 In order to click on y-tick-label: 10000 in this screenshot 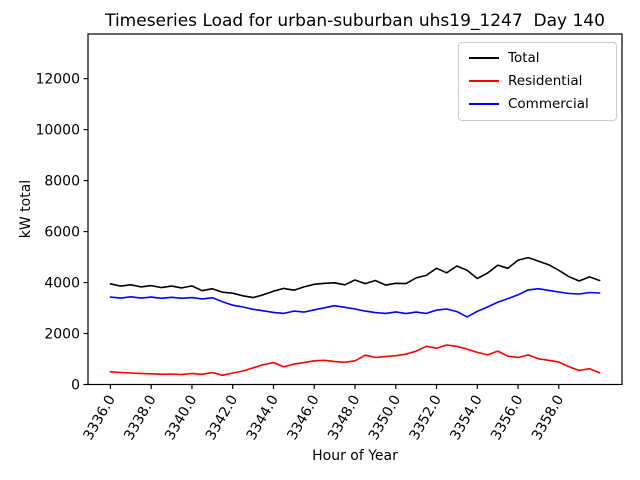, I will do `click(57, 131)`.